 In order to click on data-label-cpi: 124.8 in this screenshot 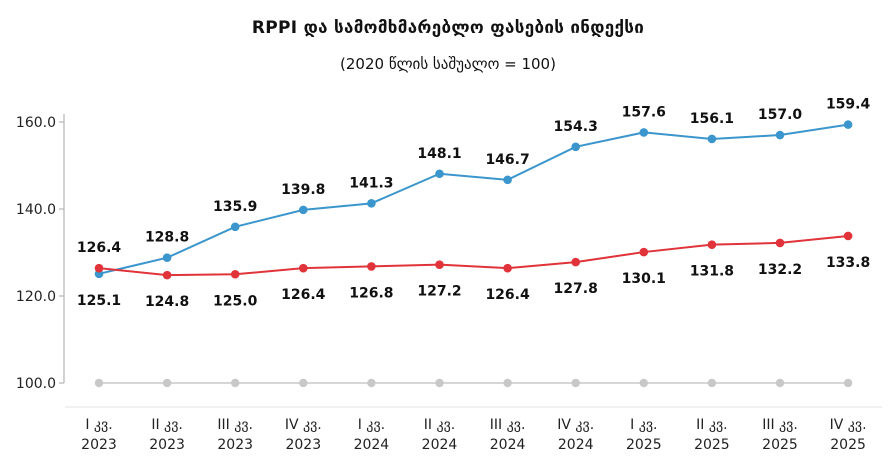, I will do `click(167, 302)`.